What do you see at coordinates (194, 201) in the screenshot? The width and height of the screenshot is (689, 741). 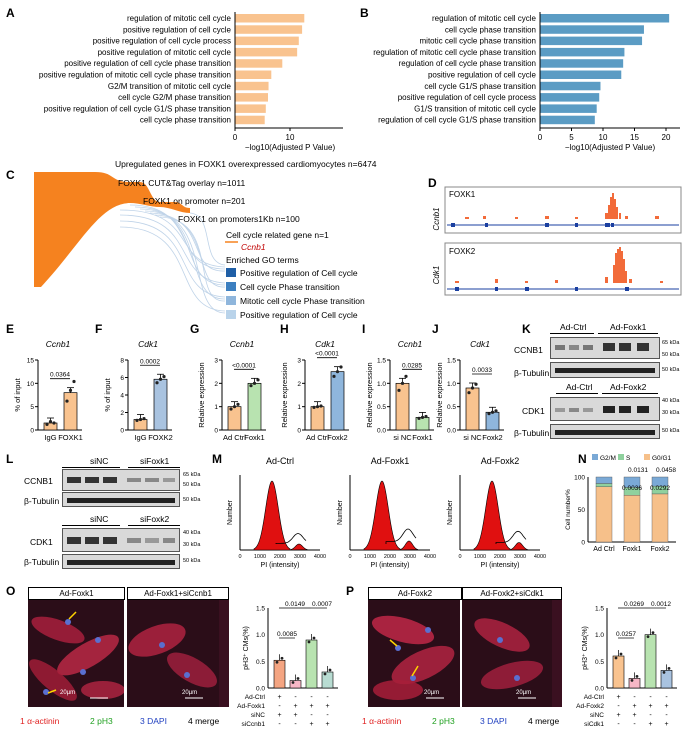 I see `c-level2: FOXK1 on promoter n=201` at bounding box center [194, 201].